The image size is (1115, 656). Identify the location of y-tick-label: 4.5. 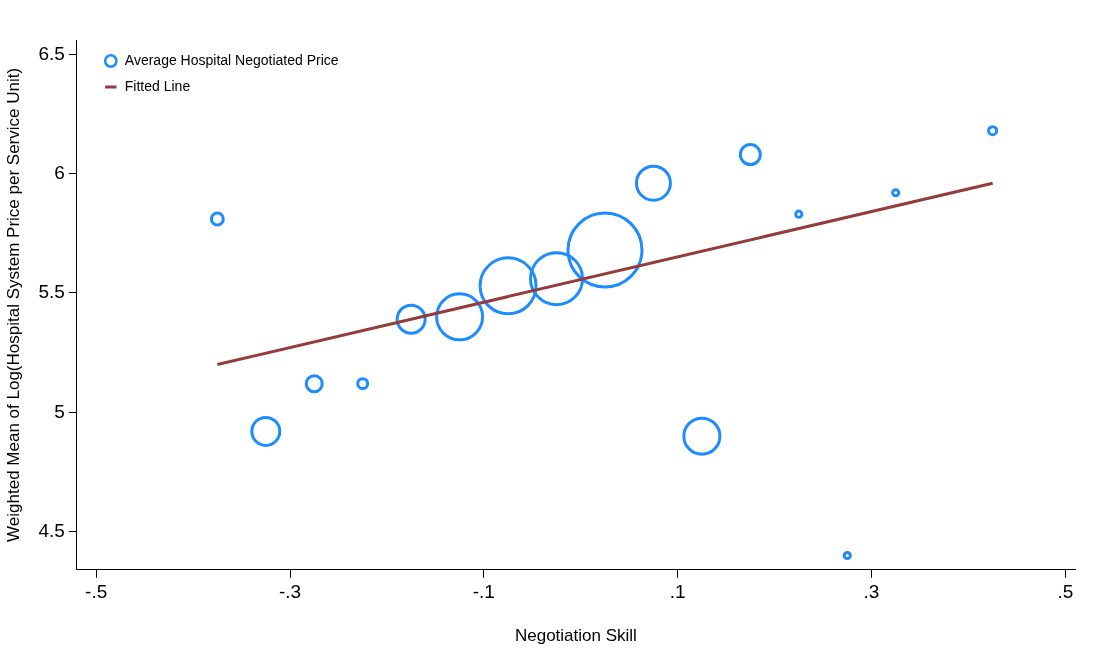
(51, 530).